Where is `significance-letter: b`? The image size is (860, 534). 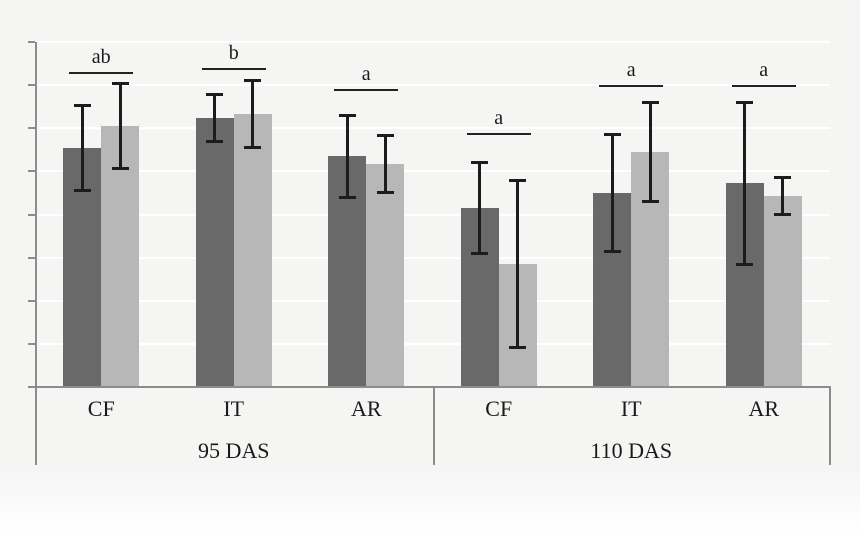
significance-letter: b is located at coordinates (233, 52).